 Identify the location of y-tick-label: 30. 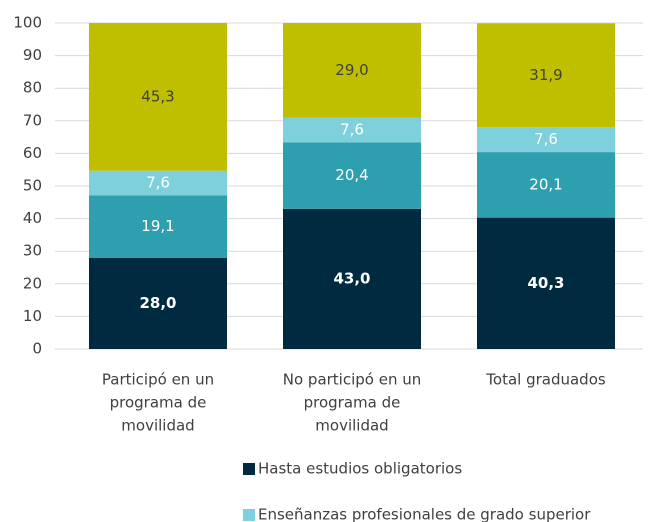
(32, 251).